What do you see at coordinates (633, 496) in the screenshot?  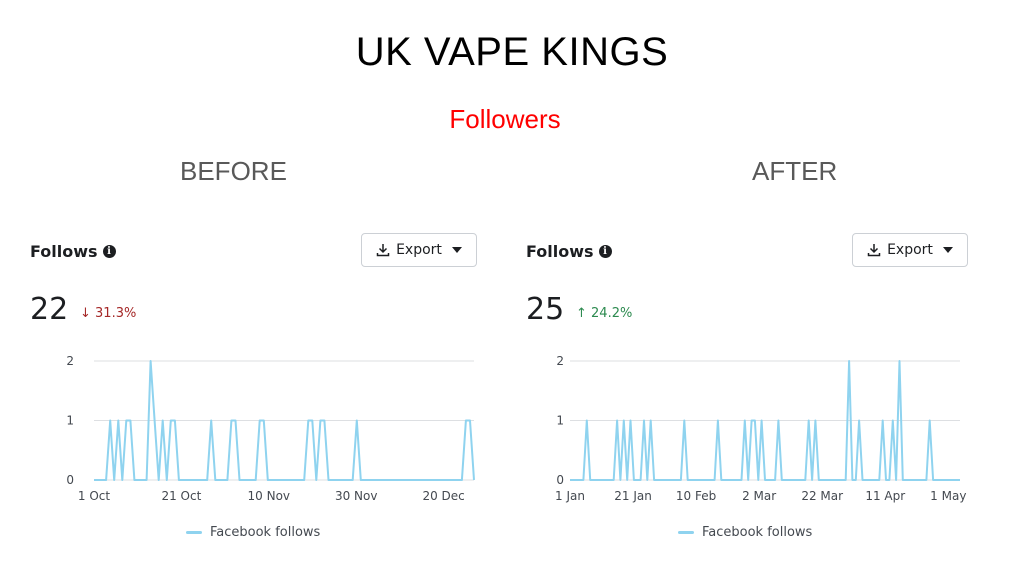 I see `x-tick-label: 21 Jan` at bounding box center [633, 496].